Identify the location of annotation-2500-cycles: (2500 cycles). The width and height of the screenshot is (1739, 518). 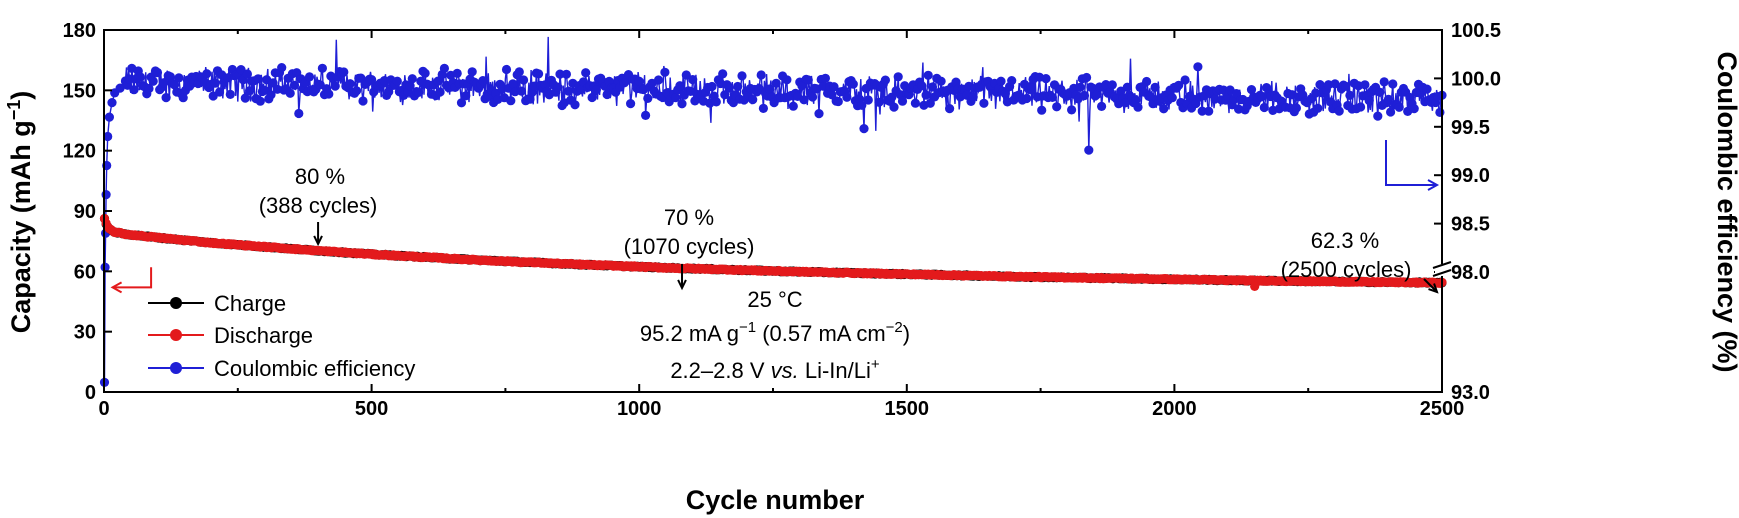
(1346, 269).